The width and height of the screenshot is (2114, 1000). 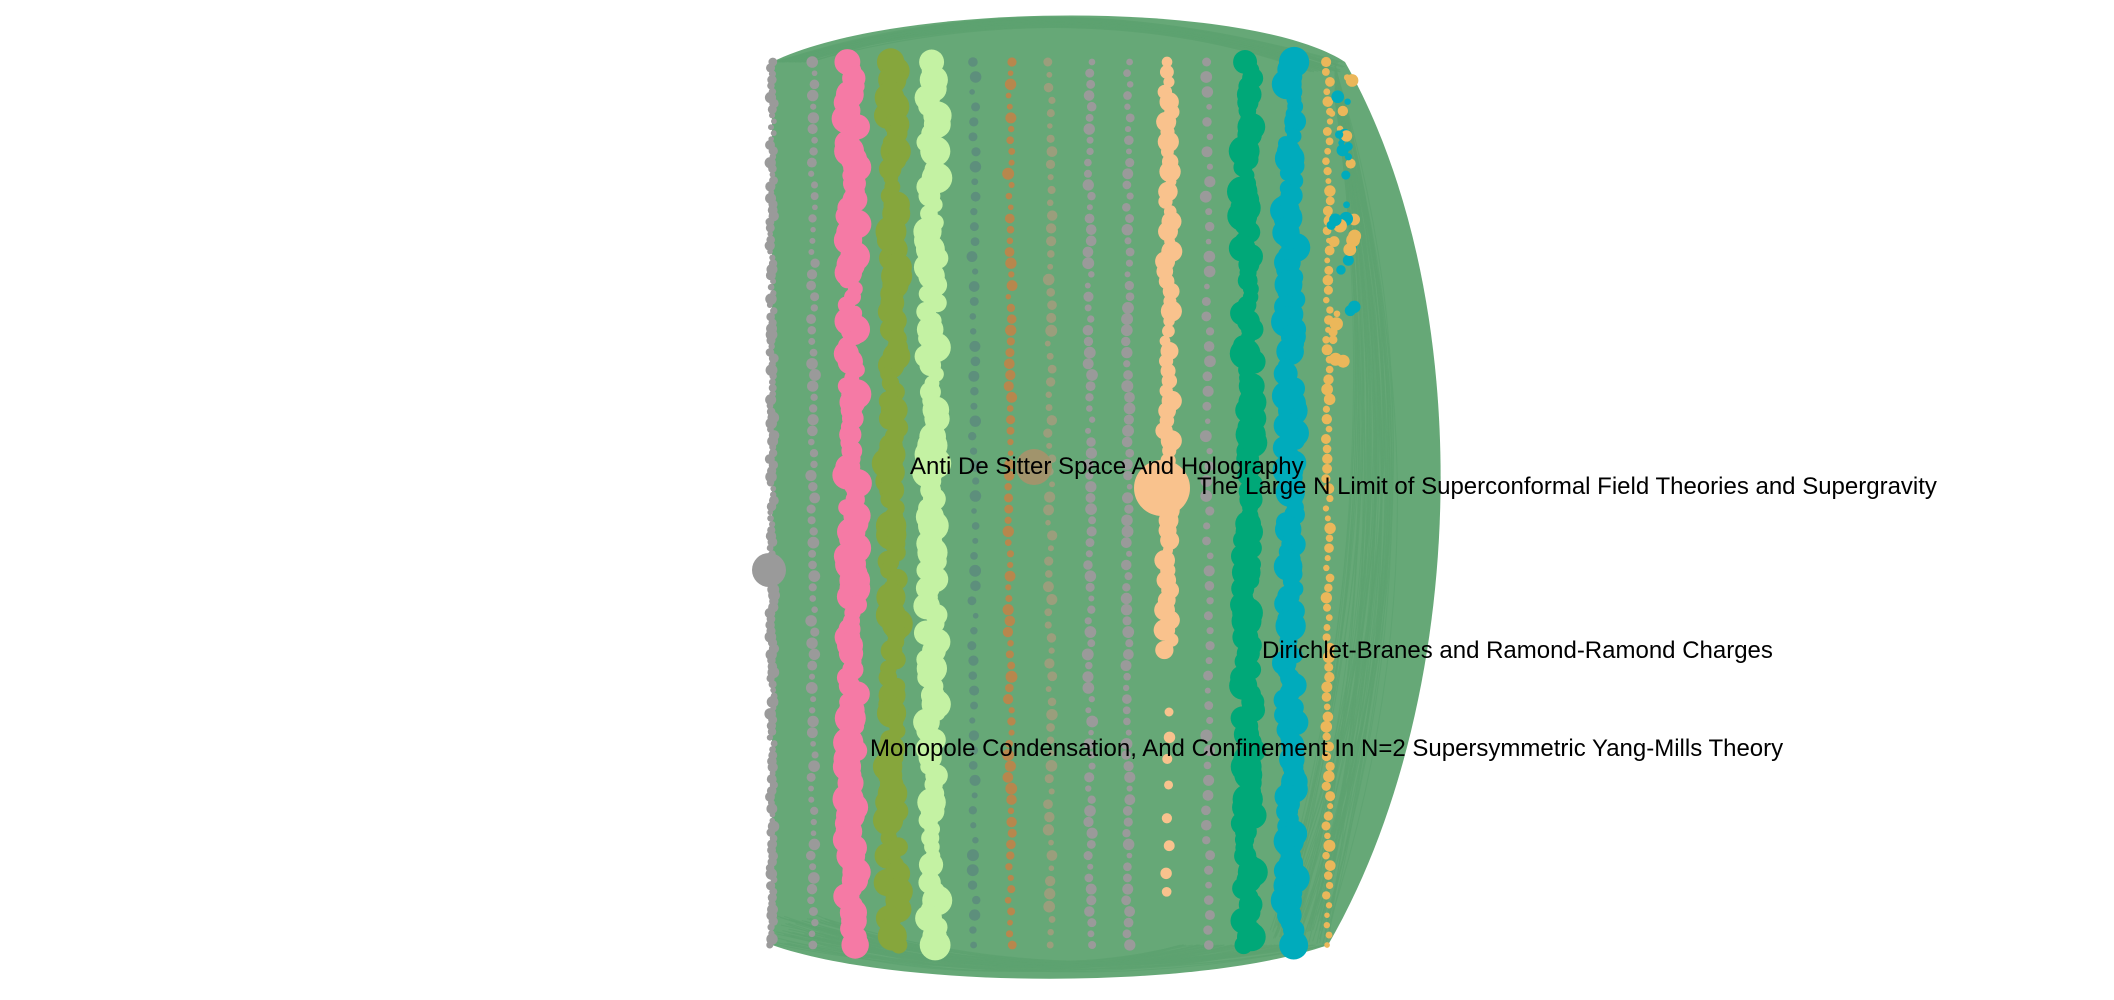 What do you see at coordinates (769, 570) in the screenshot?
I see `gray-hub-node` at bounding box center [769, 570].